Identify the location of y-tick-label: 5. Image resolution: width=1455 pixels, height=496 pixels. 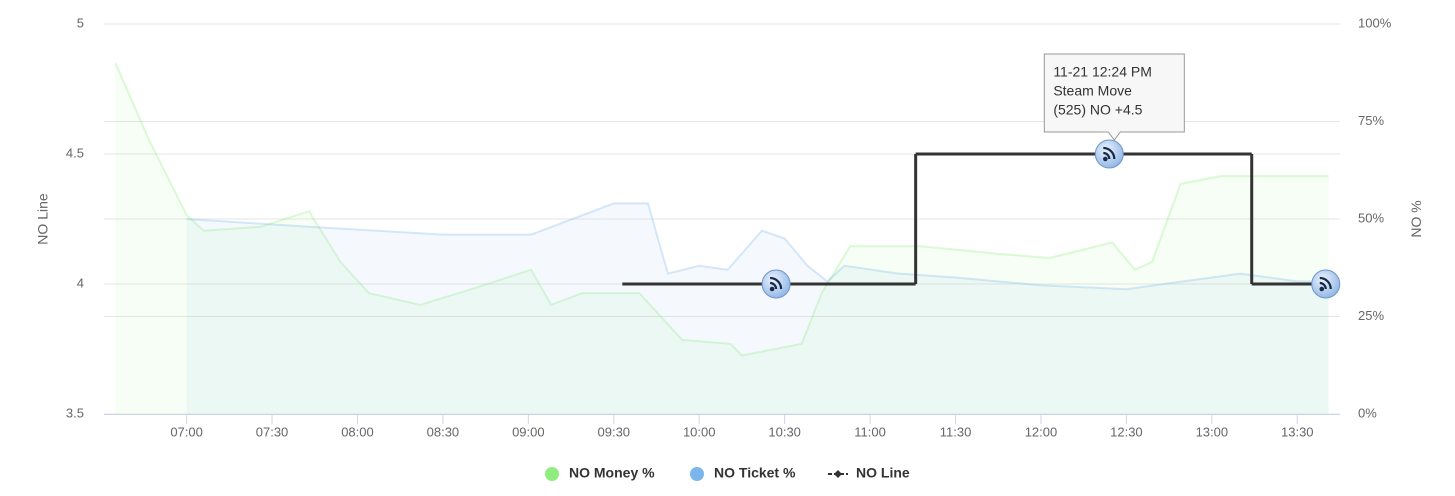
(80, 22).